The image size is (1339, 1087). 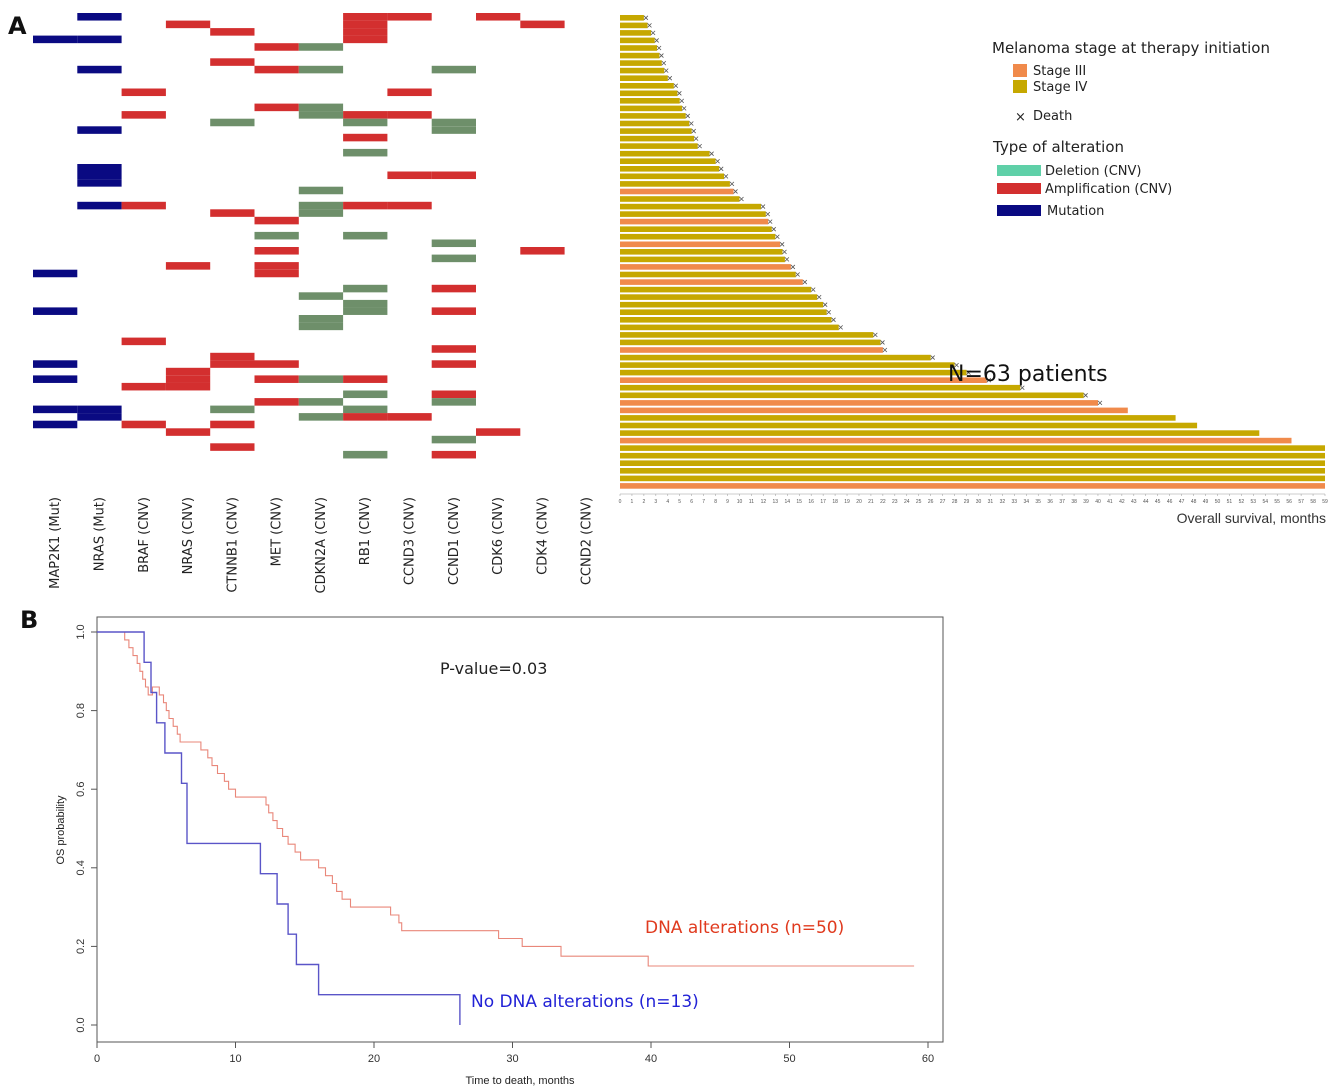 I want to click on survival-tick-label: 33, so click(x=1015, y=502).